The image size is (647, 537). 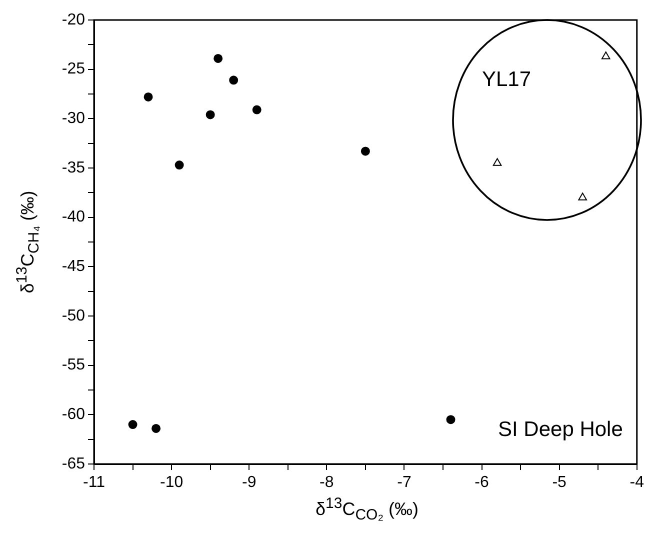 What do you see at coordinates (74, 167) in the screenshot?
I see `y-tick-label: -35` at bounding box center [74, 167].